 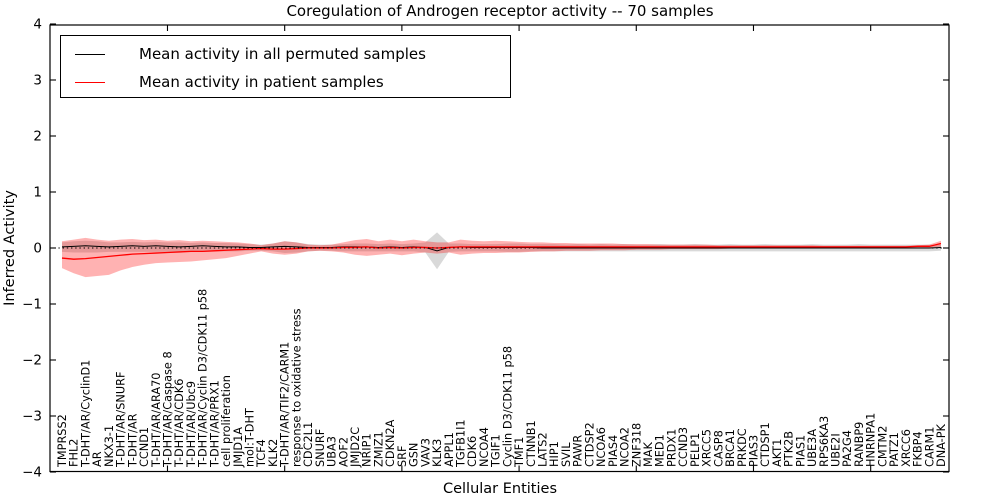 What do you see at coordinates (261, 82) in the screenshot?
I see `legend-label: Mean activity in patient samples` at bounding box center [261, 82].